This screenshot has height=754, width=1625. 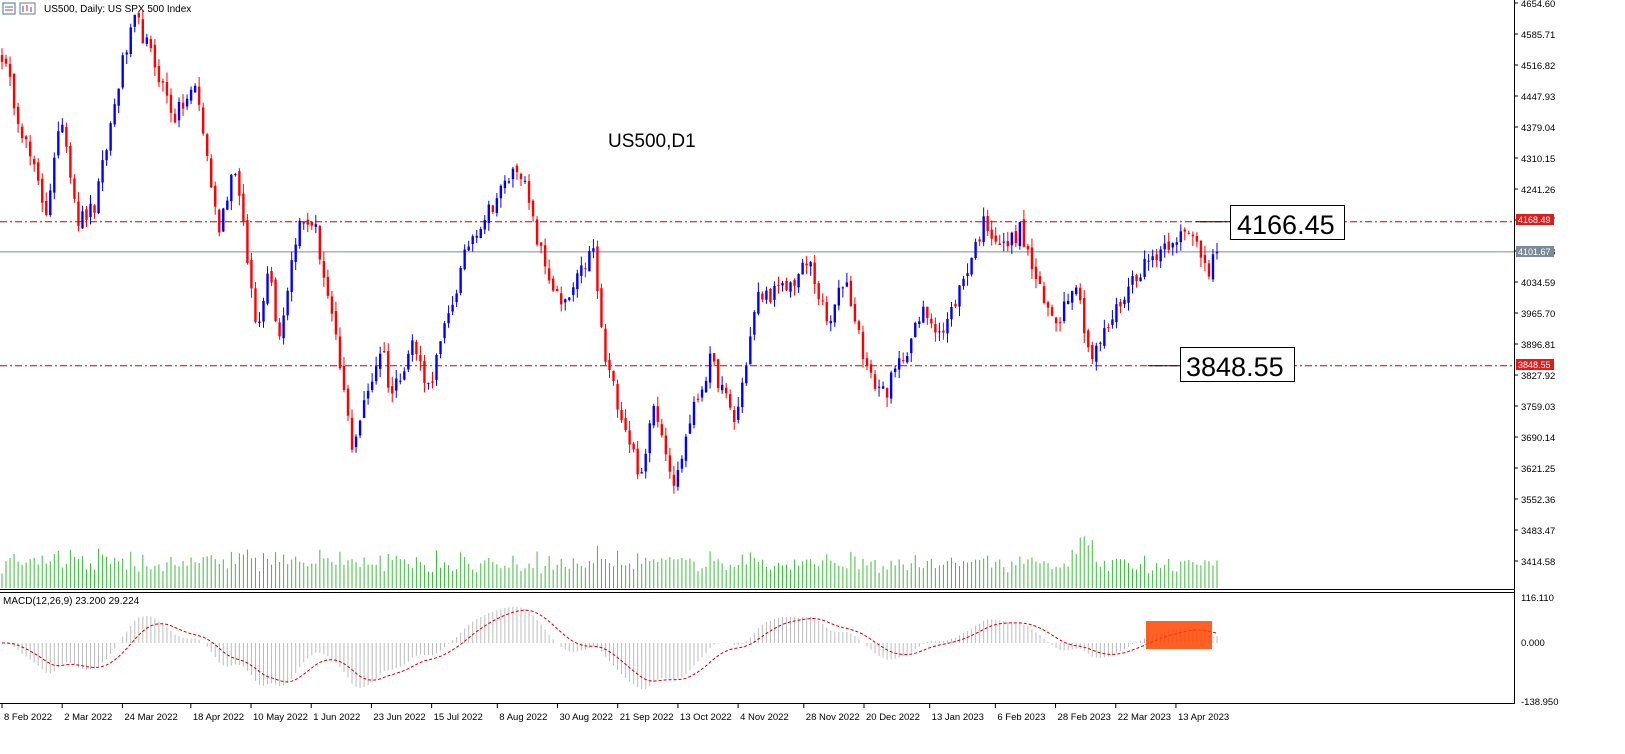 I want to click on macd-axis-bottom: -138.950, so click(x=1540, y=702).